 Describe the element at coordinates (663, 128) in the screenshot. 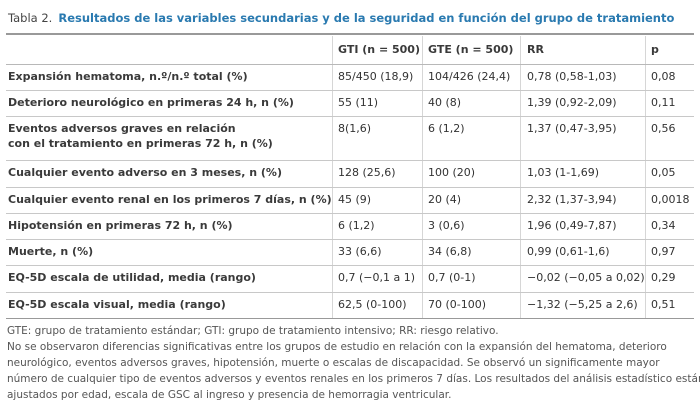

I see `cell: 0,56` at that location.